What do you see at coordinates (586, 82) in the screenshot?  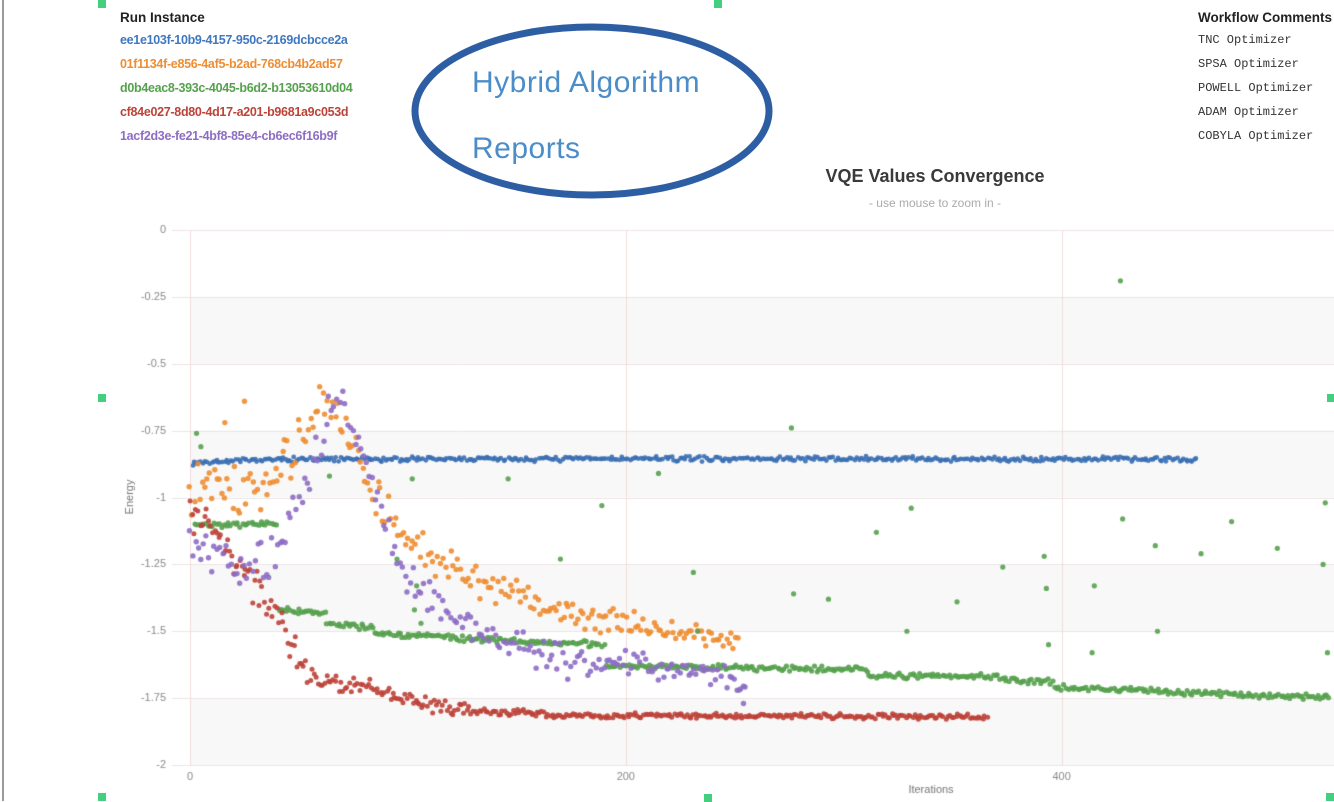 I see `annotation-text-line1: Hybrid Algorithm` at bounding box center [586, 82].